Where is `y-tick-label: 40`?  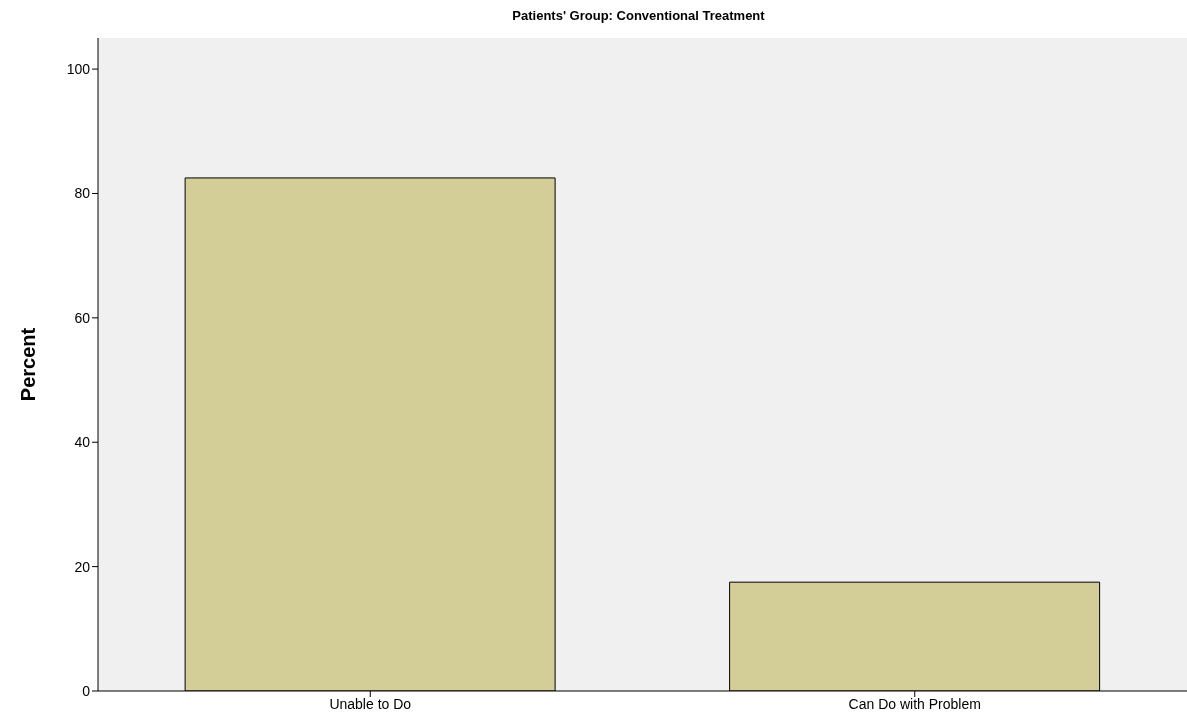
y-tick-label: 40 is located at coordinates (82, 442).